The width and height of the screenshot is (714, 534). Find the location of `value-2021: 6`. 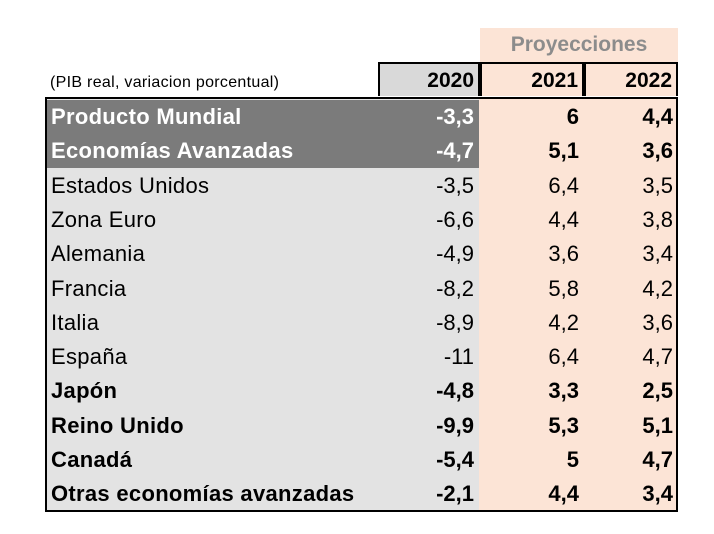

value-2021: 6 is located at coordinates (572, 116).